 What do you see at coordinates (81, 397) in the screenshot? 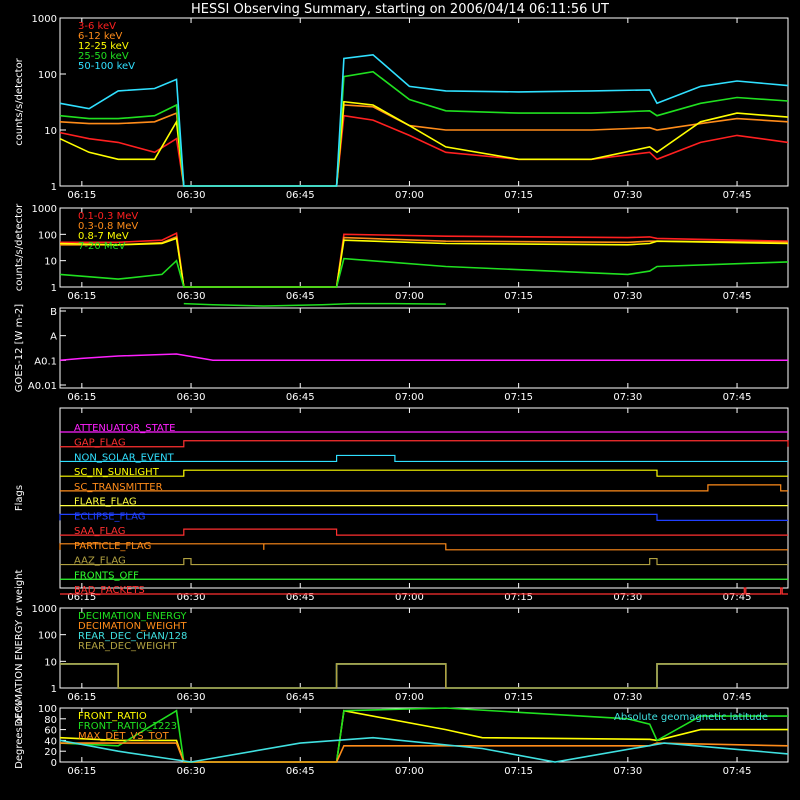
I see `panel-2-xtick-label: 06:15` at bounding box center [81, 397].